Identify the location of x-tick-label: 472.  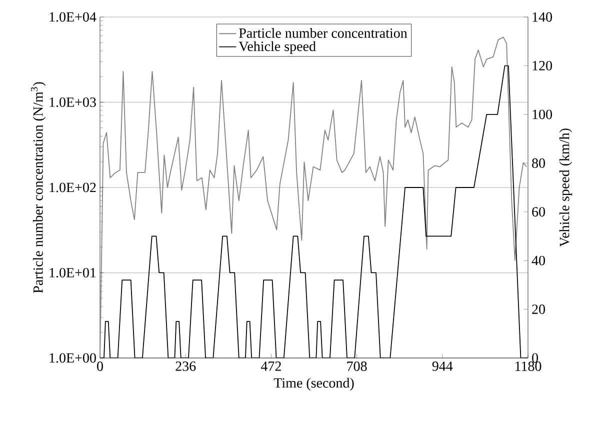
(270, 366).